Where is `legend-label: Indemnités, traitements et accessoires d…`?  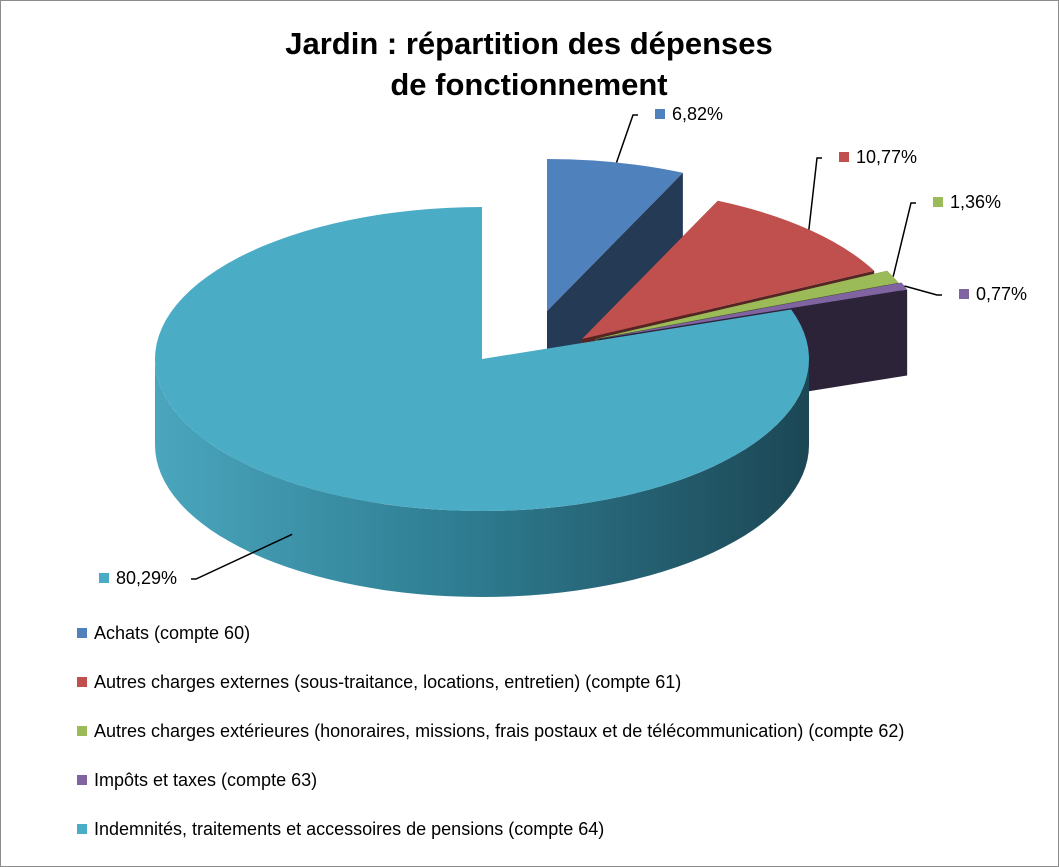 legend-label: Indemnités, traitements et accessoires d… is located at coordinates (349, 828).